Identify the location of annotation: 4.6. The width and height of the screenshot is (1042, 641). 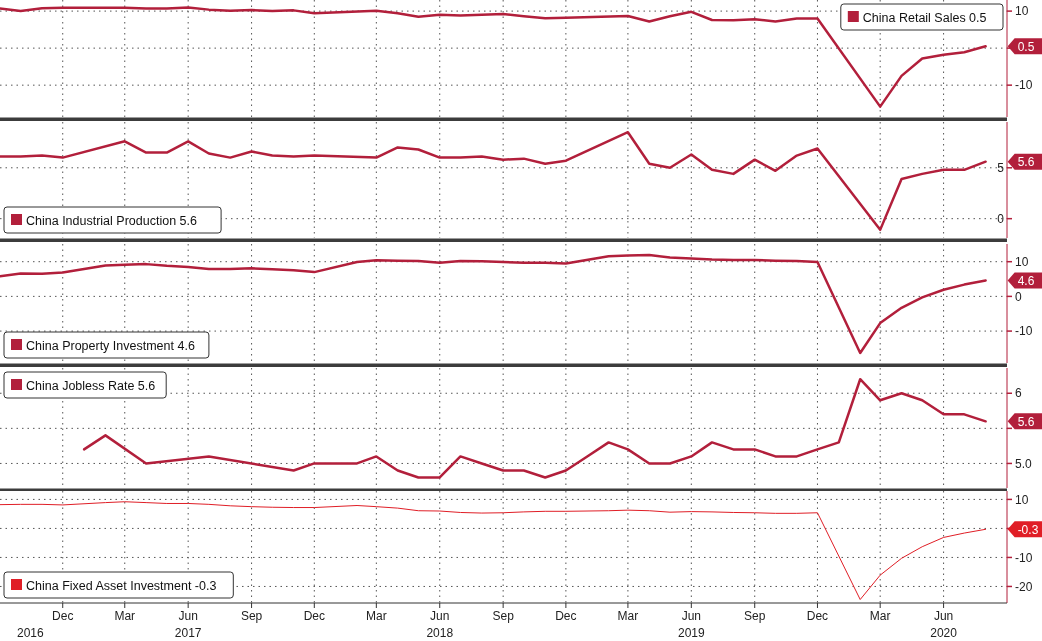
(1026, 280).